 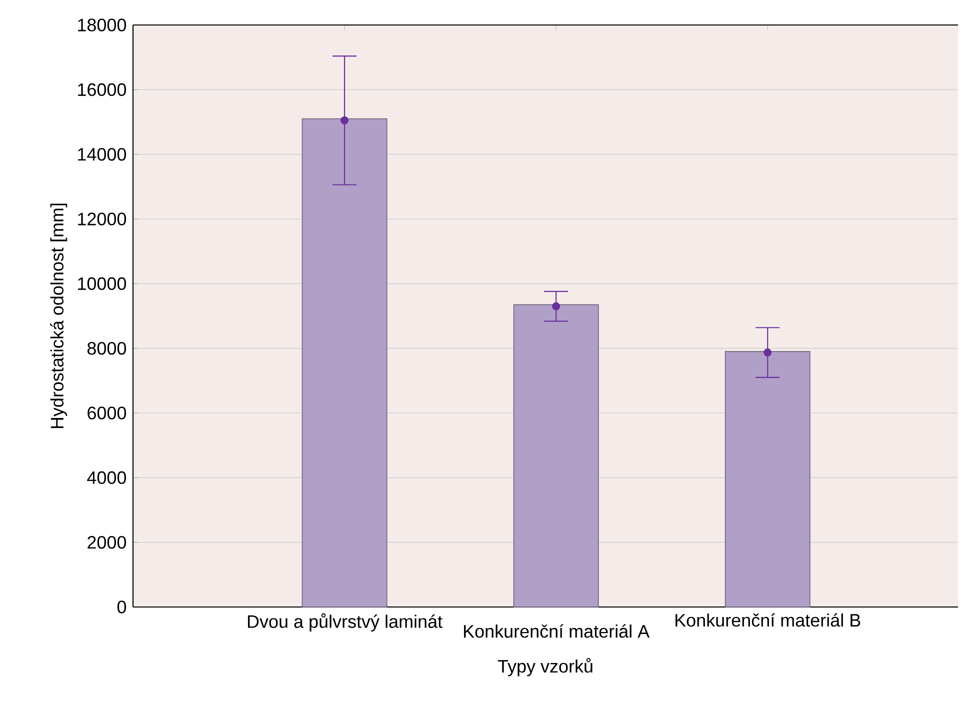 What do you see at coordinates (106, 348) in the screenshot?
I see `y-tick-label: 8000` at bounding box center [106, 348].